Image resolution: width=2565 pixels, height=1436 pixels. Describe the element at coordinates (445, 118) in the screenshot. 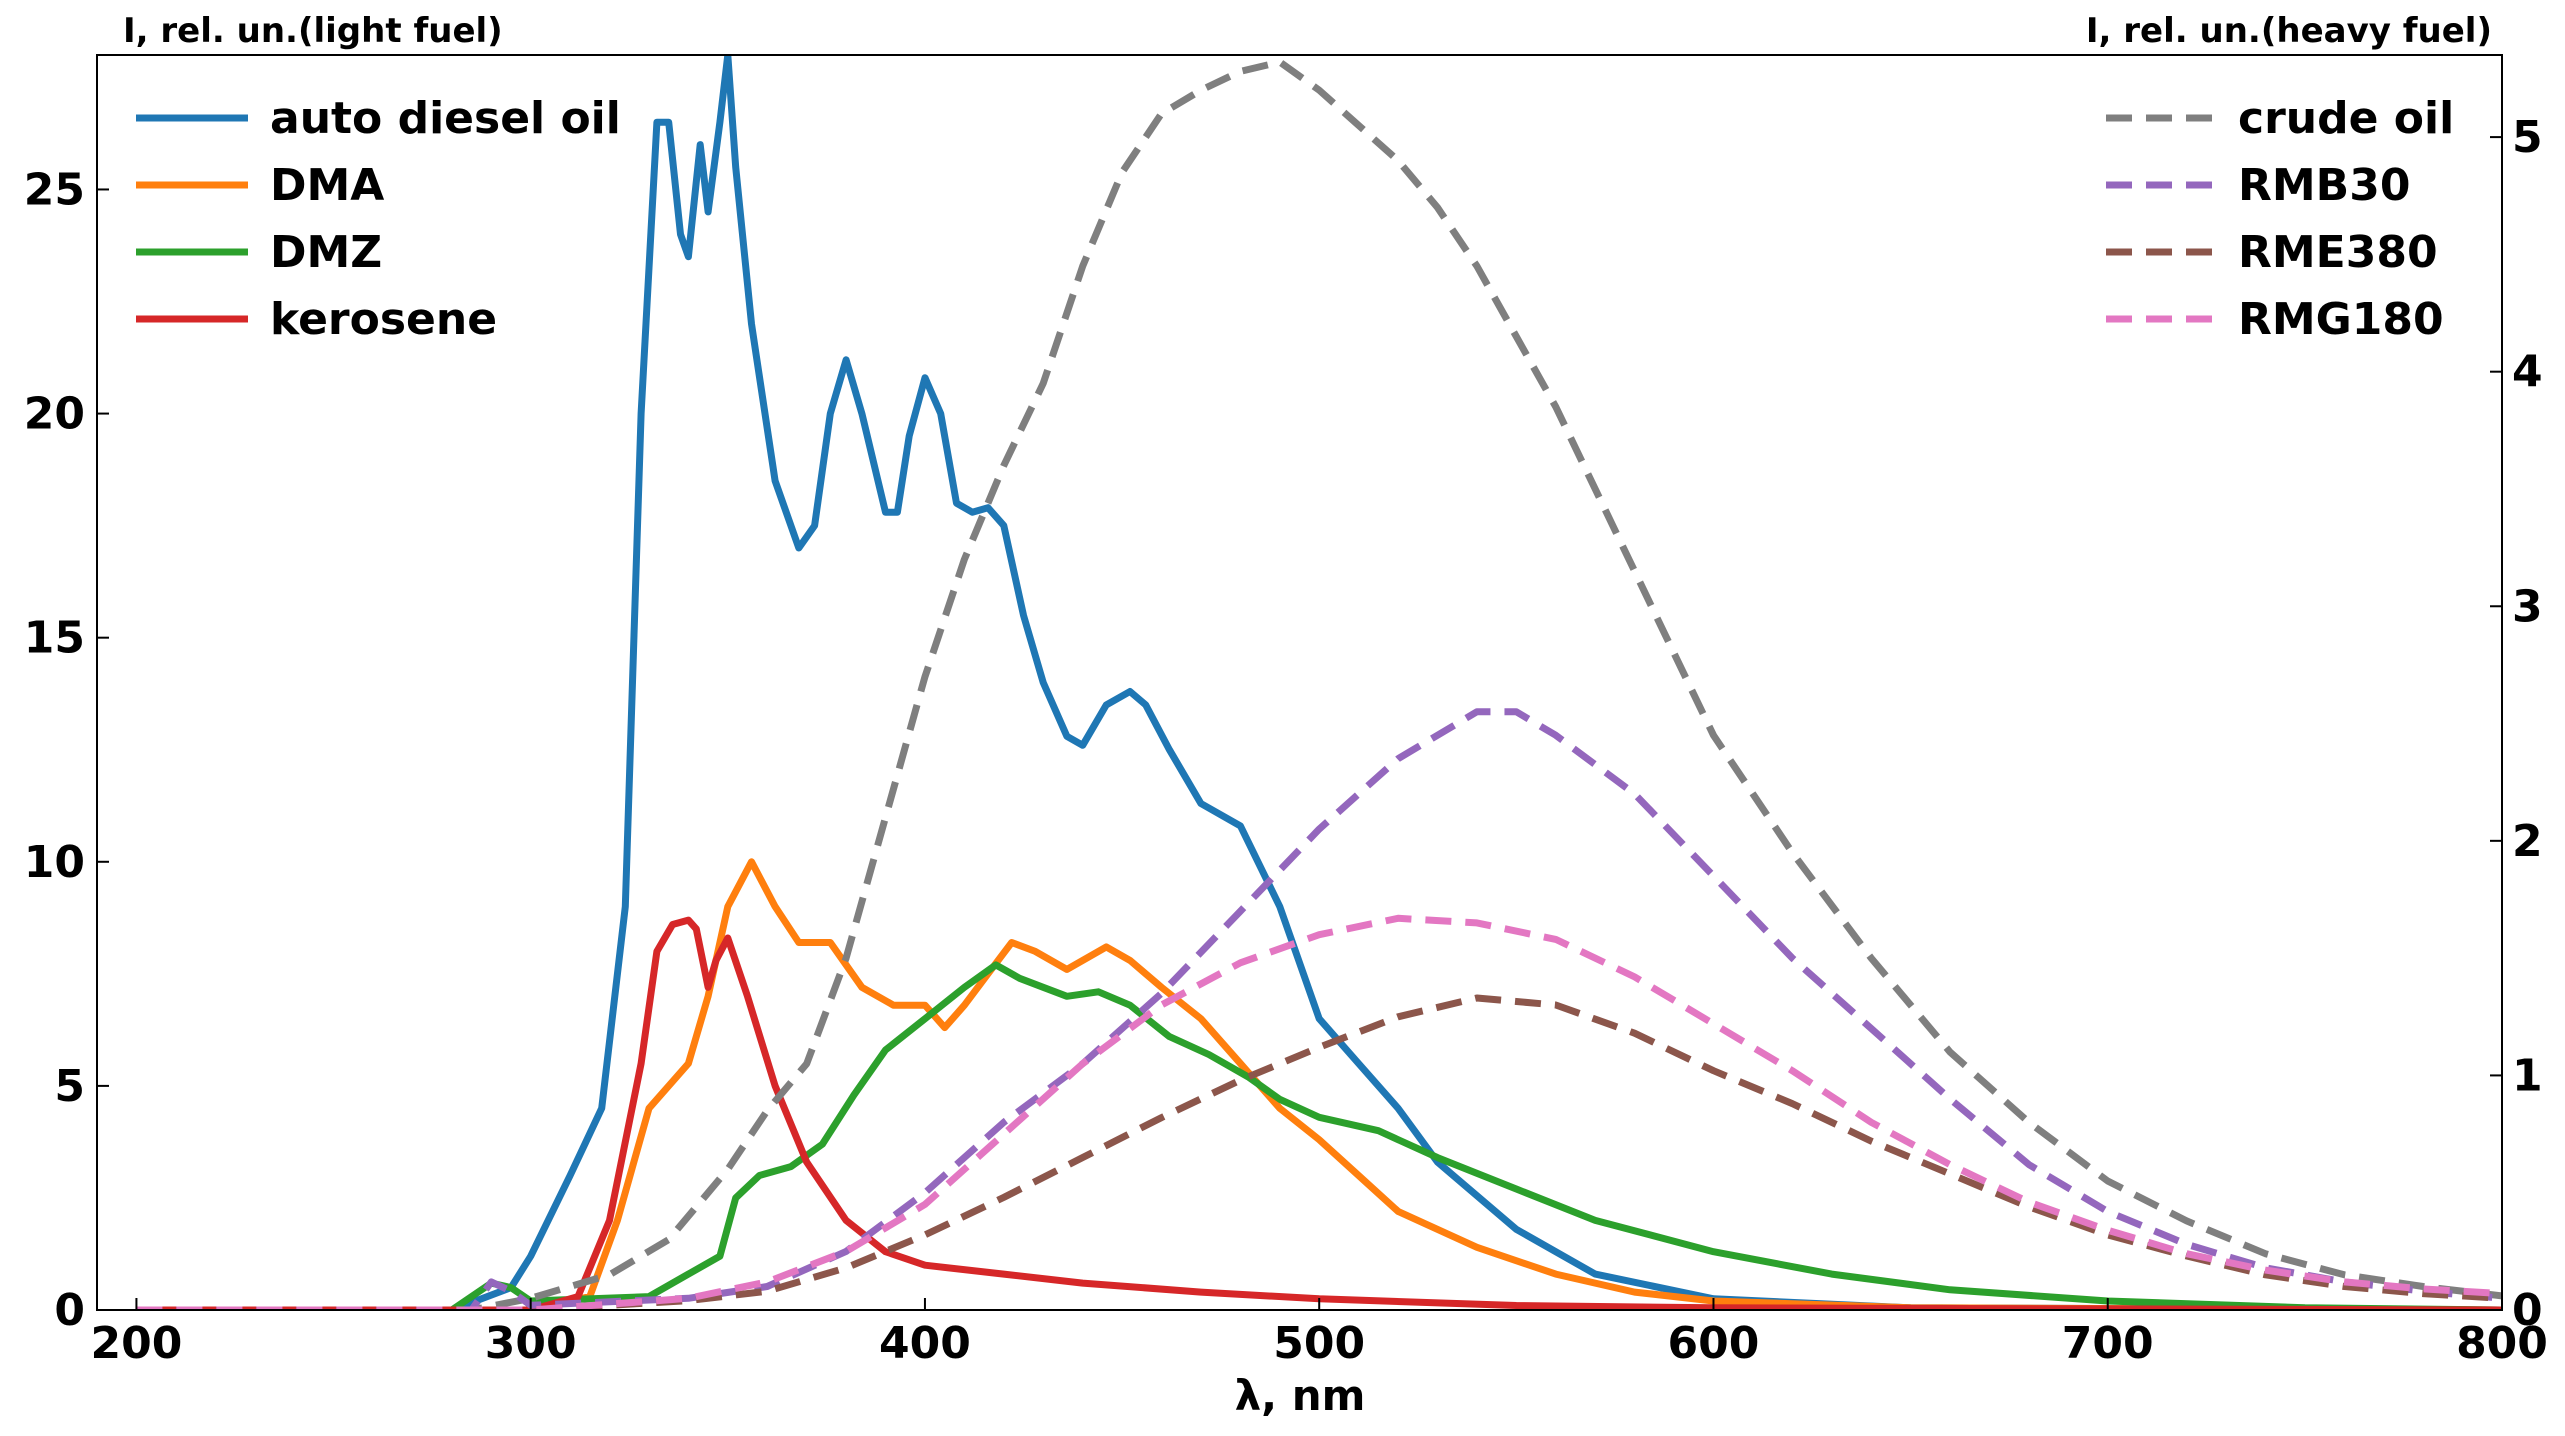

I see `legend-left-label-0: auto diesel oil` at that location.